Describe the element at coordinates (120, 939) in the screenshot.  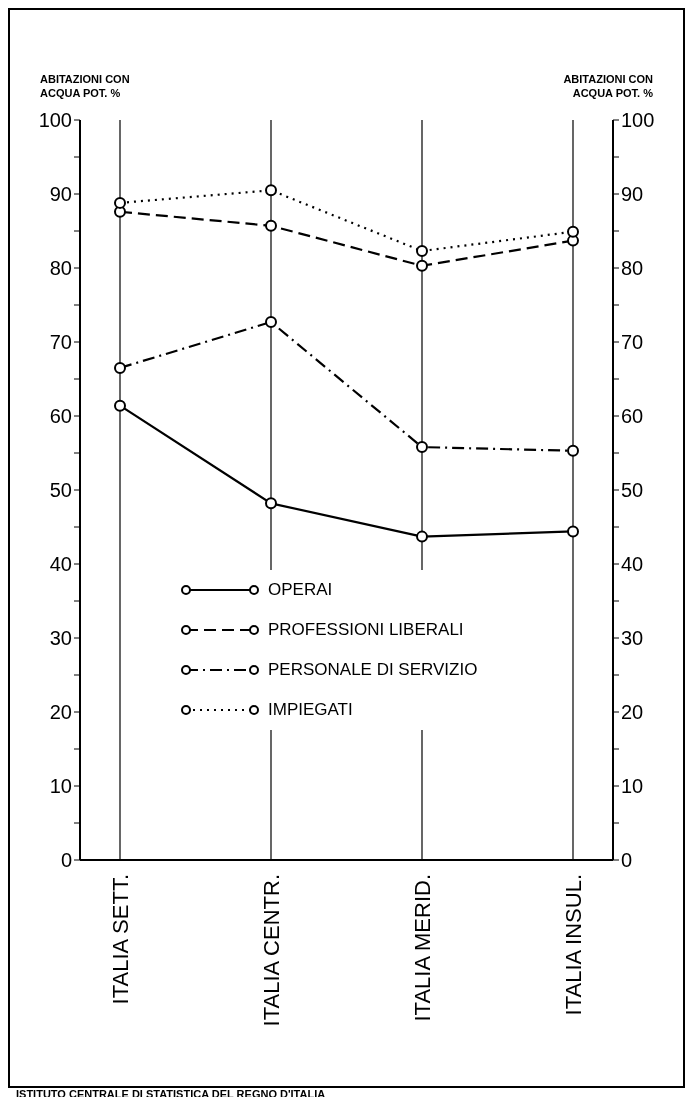
I see `x-tick-label: ITALIA SETT.` at that location.